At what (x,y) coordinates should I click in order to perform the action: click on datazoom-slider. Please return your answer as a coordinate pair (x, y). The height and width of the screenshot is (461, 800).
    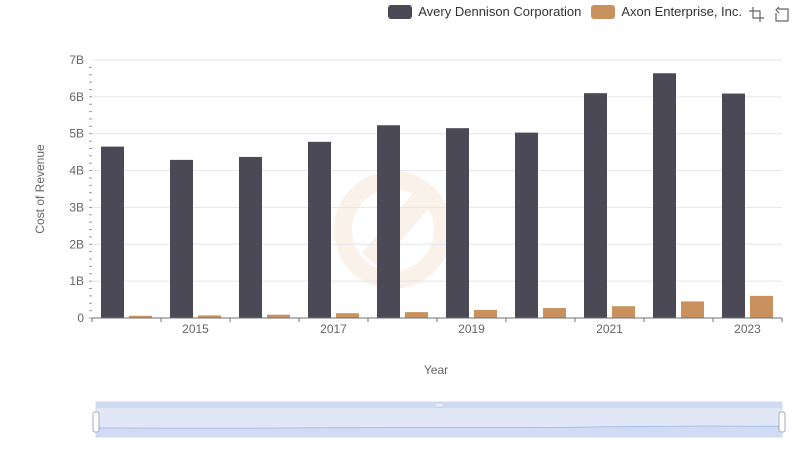
    Looking at the image, I should click on (439, 419).